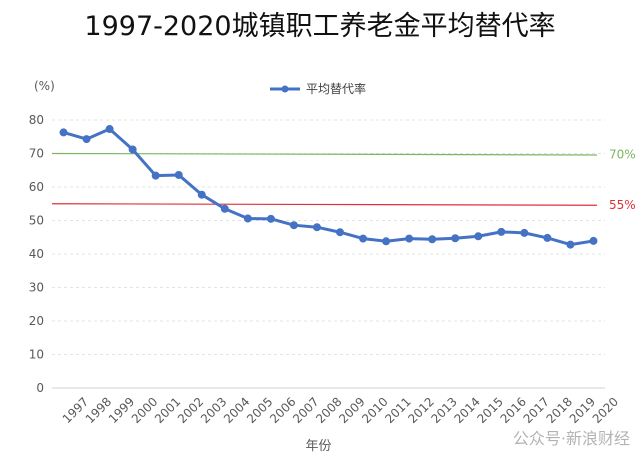 This screenshot has width=640, height=457. Describe the element at coordinates (144, 410) in the screenshot. I see `x-tick-label: 2000` at that location.